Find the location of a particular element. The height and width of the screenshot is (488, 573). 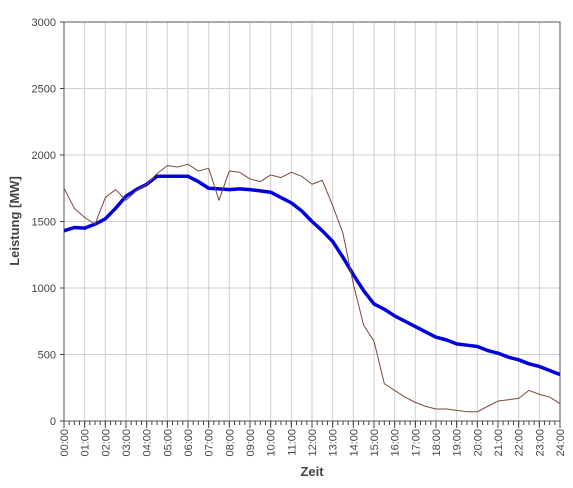

x-tick-label: 13:00 is located at coordinates (334, 443).